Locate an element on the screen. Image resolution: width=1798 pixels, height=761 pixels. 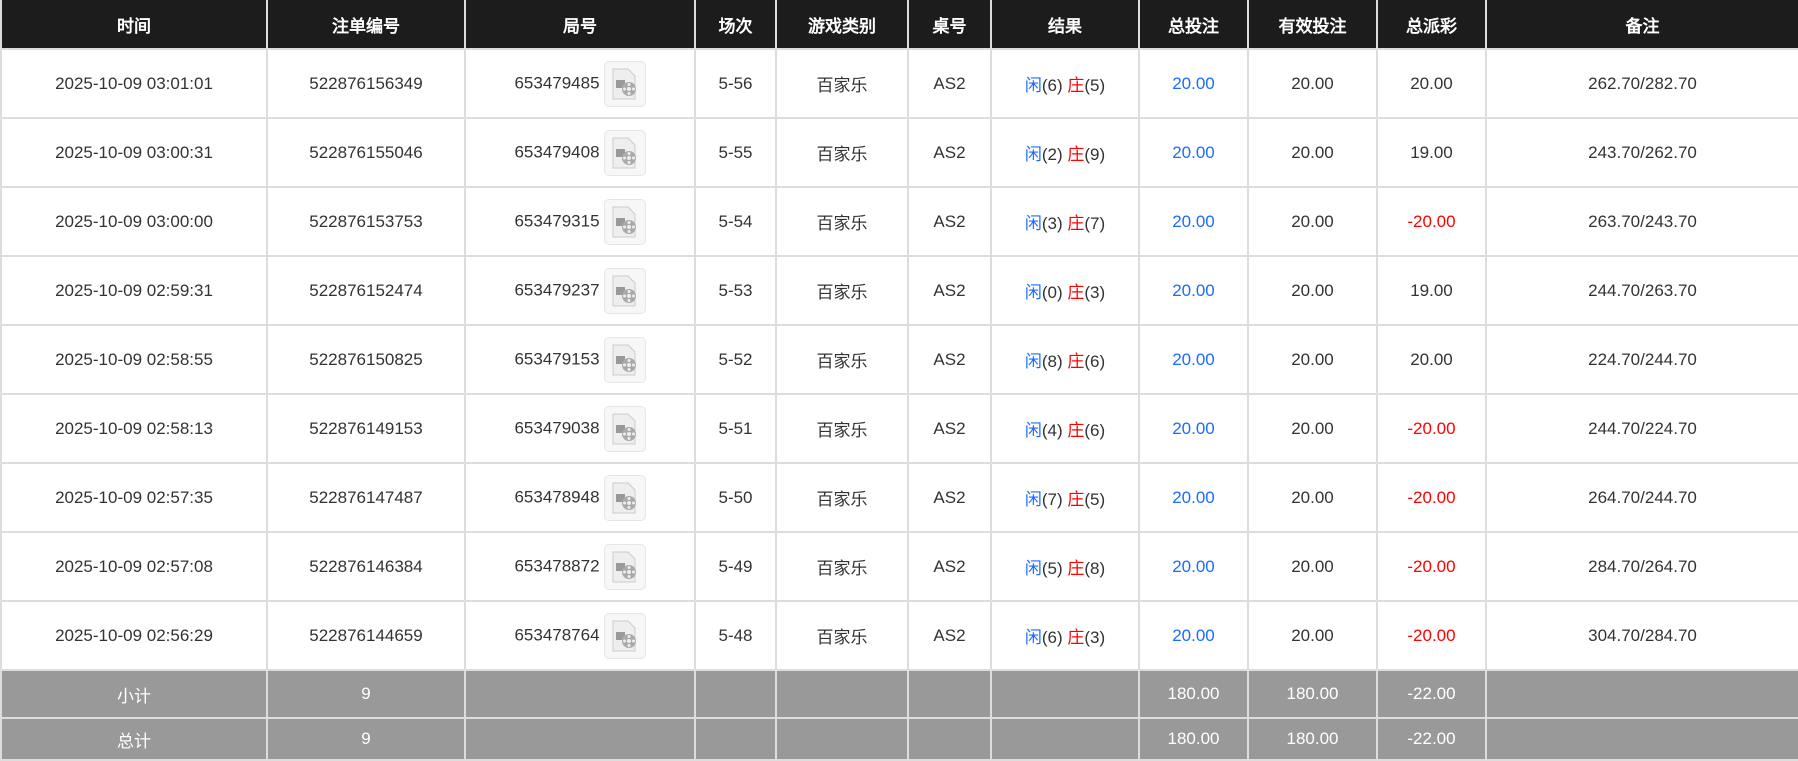
payout-cell: 20.00 is located at coordinates (1431, 359).